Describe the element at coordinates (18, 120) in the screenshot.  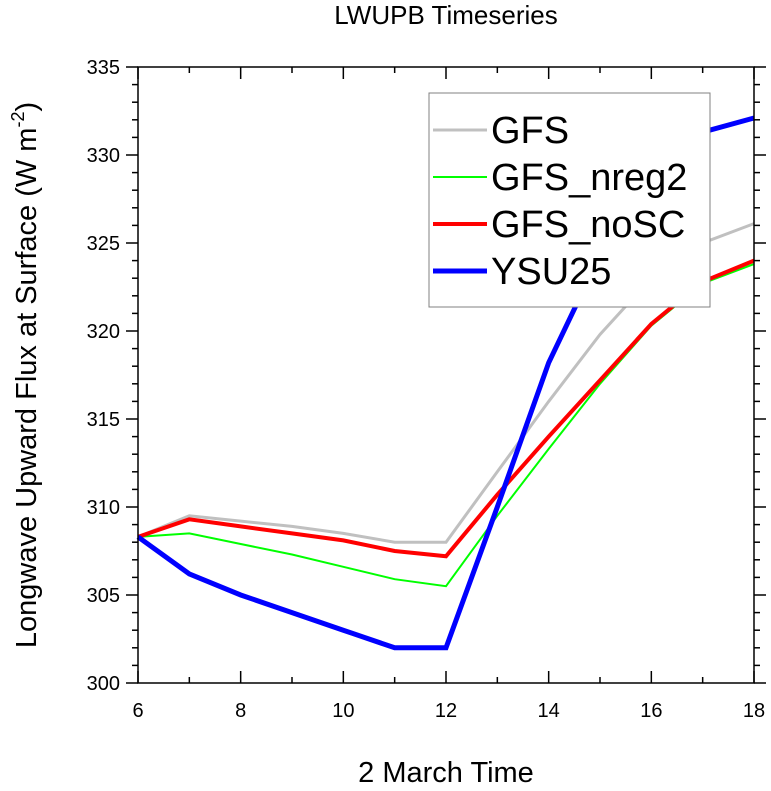
I see `y-axis-label-superscript: -2` at that location.